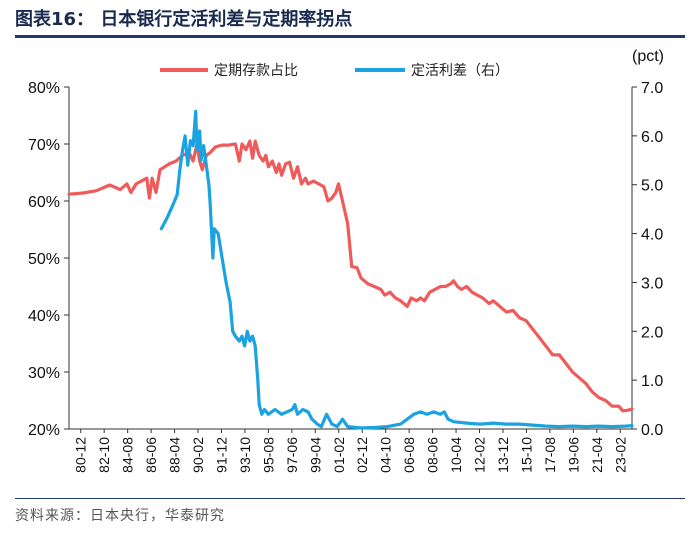 The image size is (700, 535). Describe the element at coordinates (648, 56) in the screenshot. I see `right-axis-unit: (pct)` at that location.